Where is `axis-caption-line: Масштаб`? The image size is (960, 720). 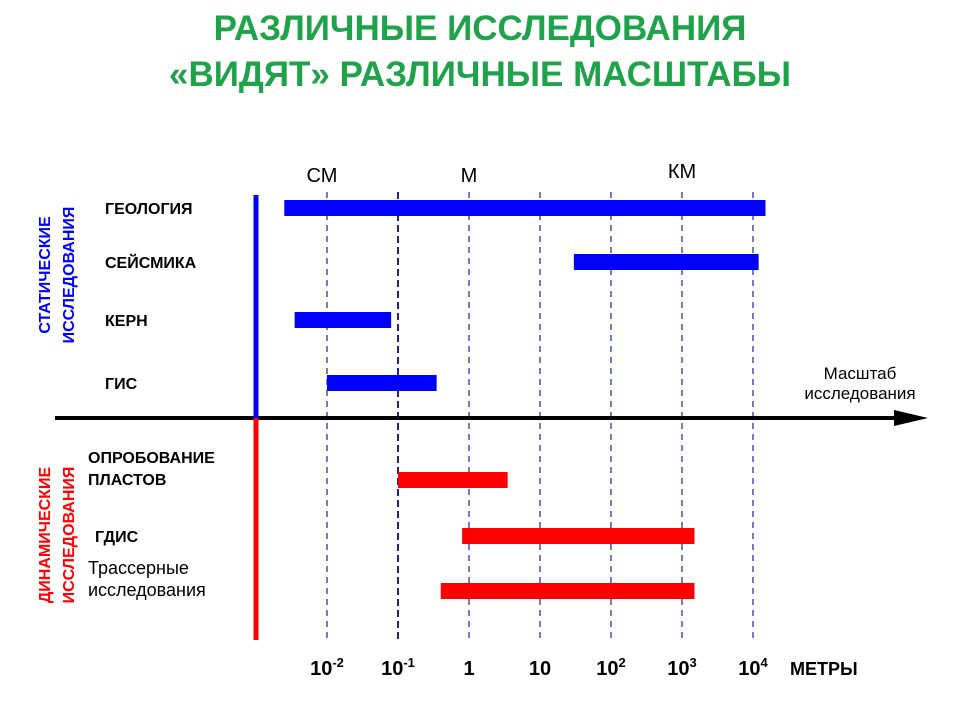
axis-caption-line: Масштаб is located at coordinates (860, 373).